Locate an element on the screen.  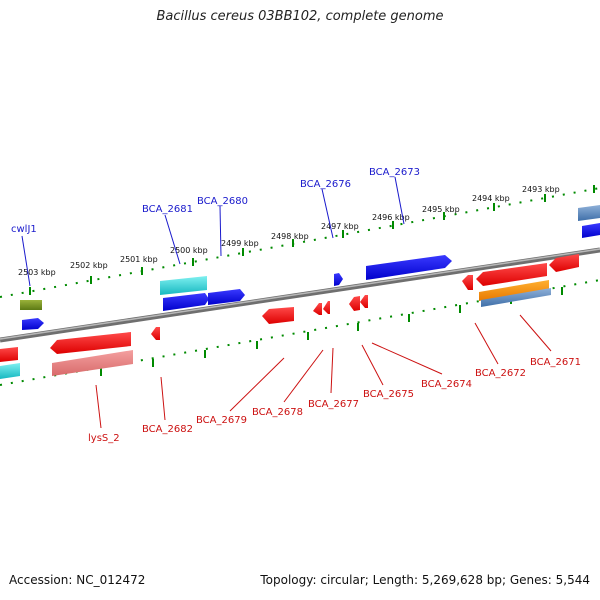
map-title: Bacillus cereus 03BB102, complete genome is located at coordinates (300, 16).